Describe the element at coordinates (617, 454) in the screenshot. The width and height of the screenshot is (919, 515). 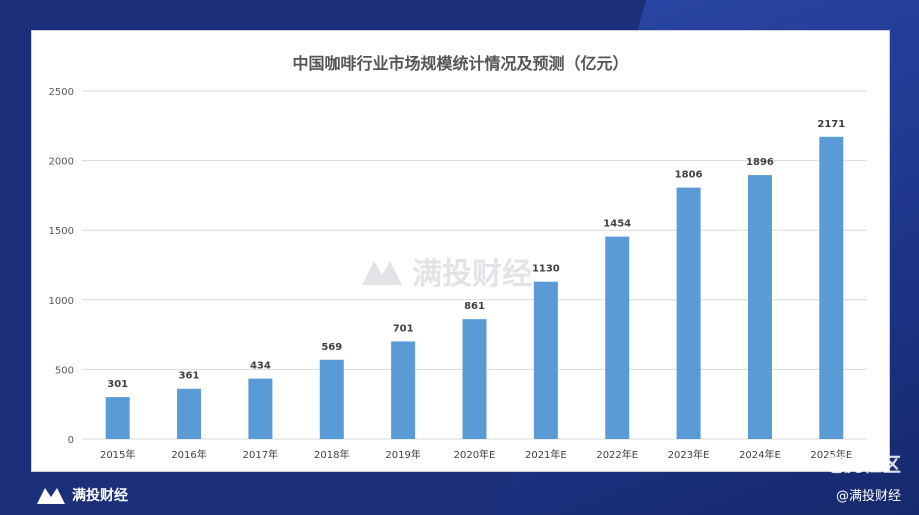
I see `x-tick-label: 2022年E` at that location.